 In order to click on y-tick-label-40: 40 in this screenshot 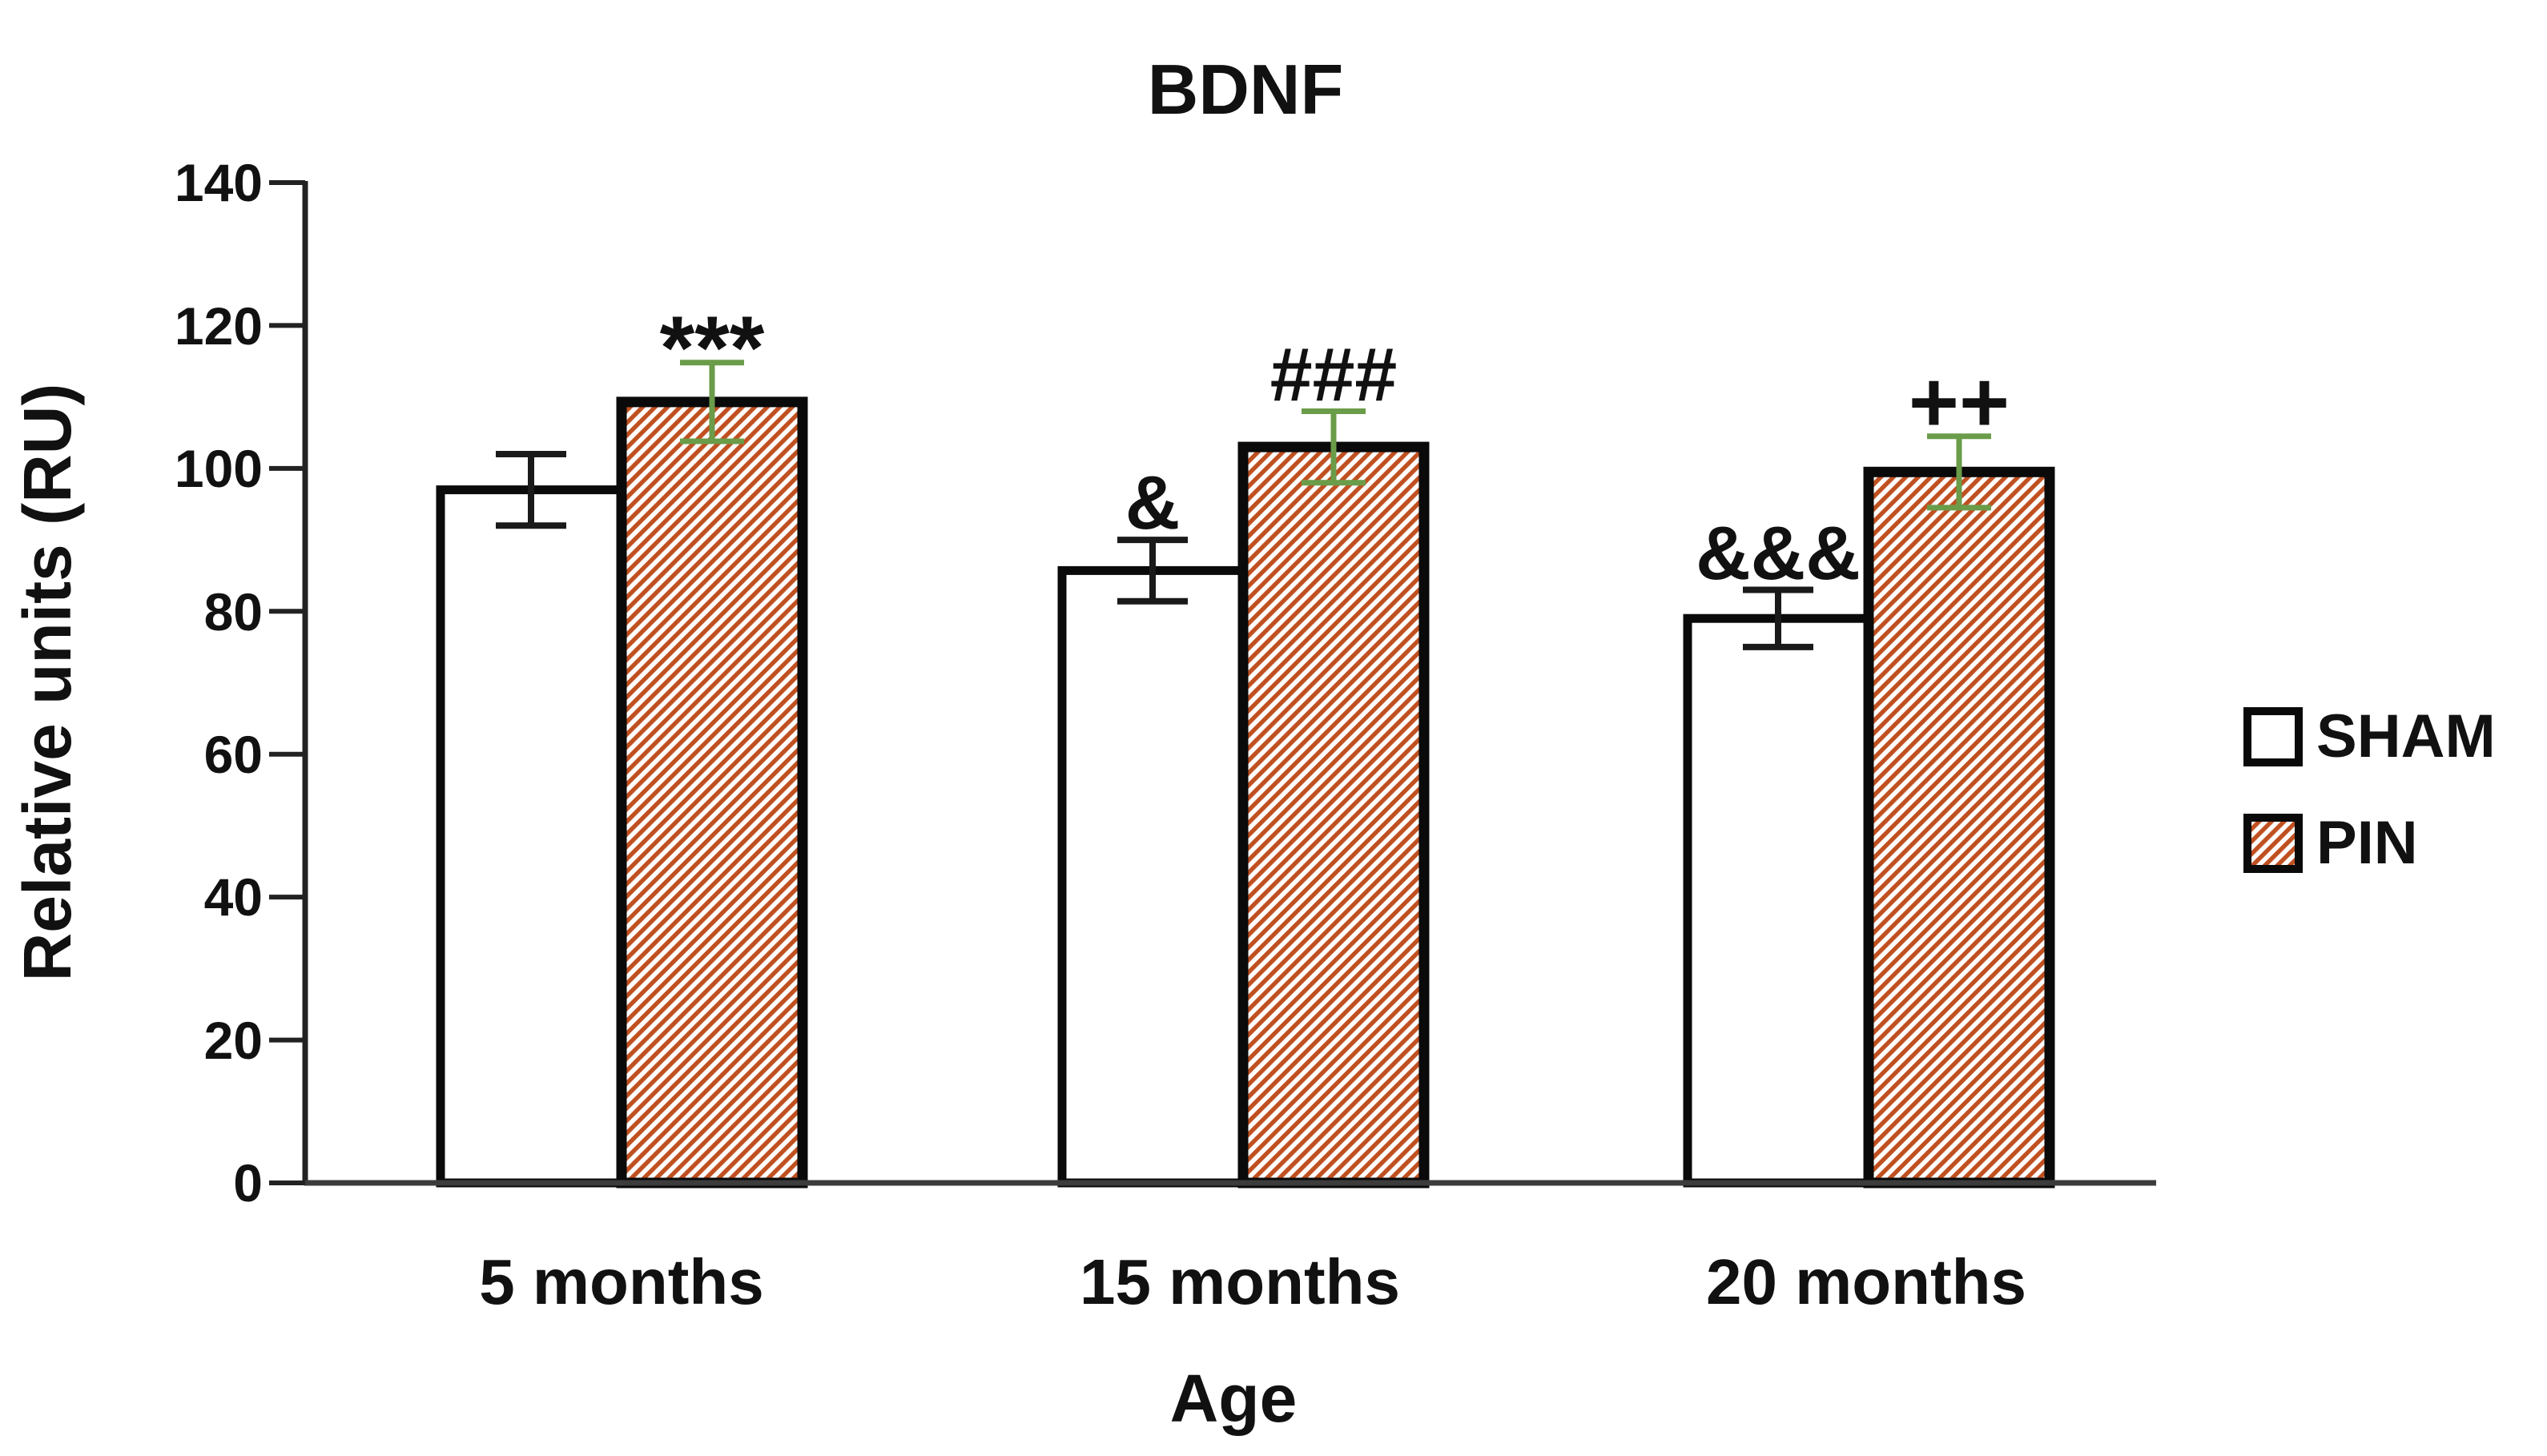, I will do `click(233, 897)`.